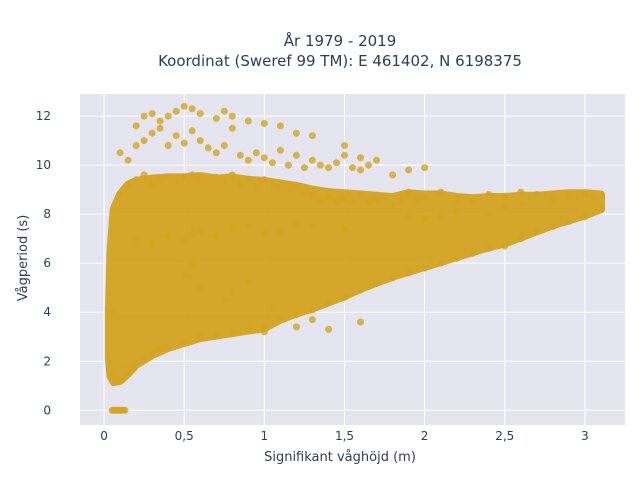 This screenshot has height=480, width=640. What do you see at coordinates (104, 436) in the screenshot?
I see `x-tick-label: 0` at bounding box center [104, 436].